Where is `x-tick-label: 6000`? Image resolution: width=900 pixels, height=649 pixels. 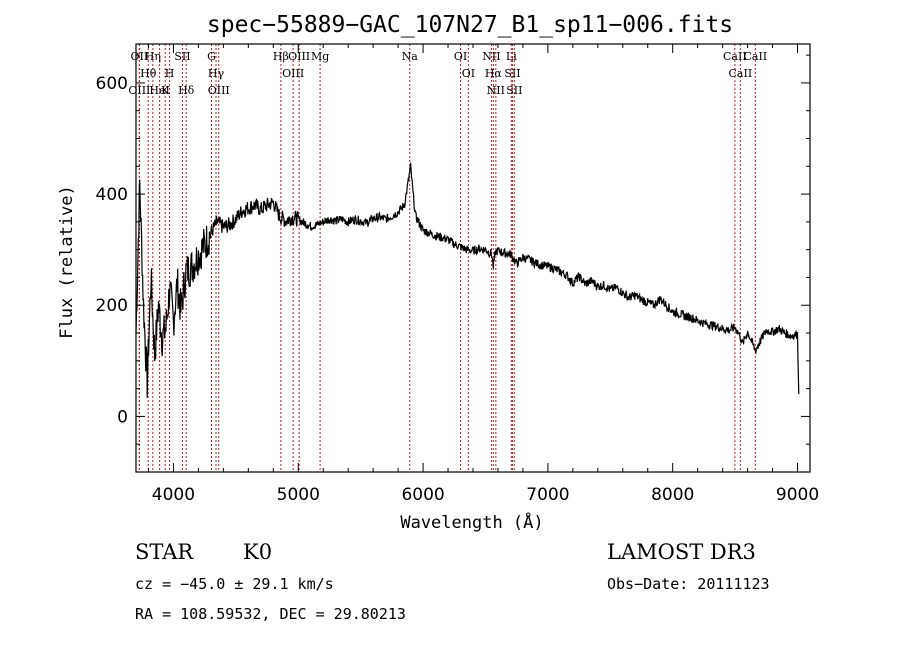 x-tick-label: 6000 is located at coordinates (422, 495).